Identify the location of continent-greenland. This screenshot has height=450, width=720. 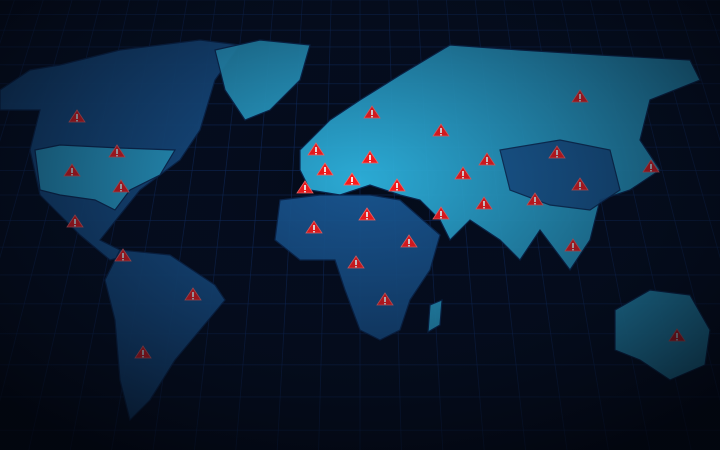
(262, 80).